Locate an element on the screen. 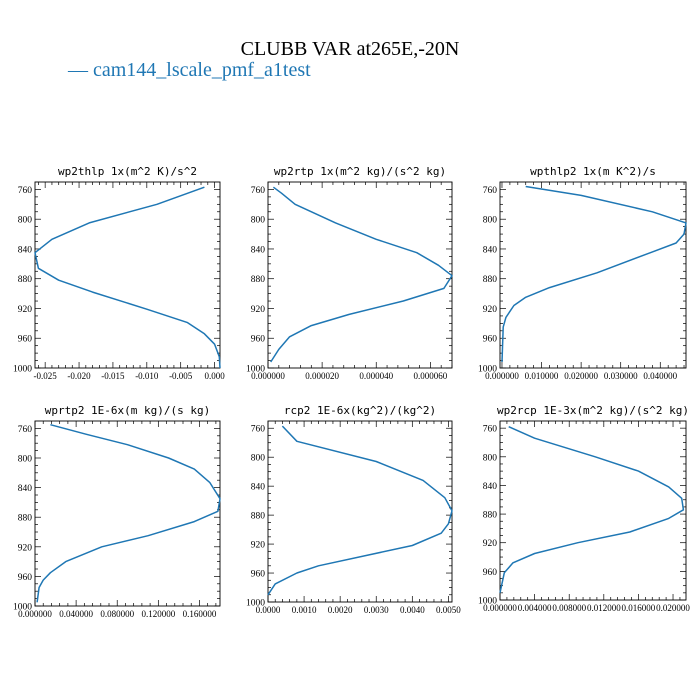 The width and height of the screenshot is (700, 700). x-tick-label: 0.0020 is located at coordinates (340, 610).